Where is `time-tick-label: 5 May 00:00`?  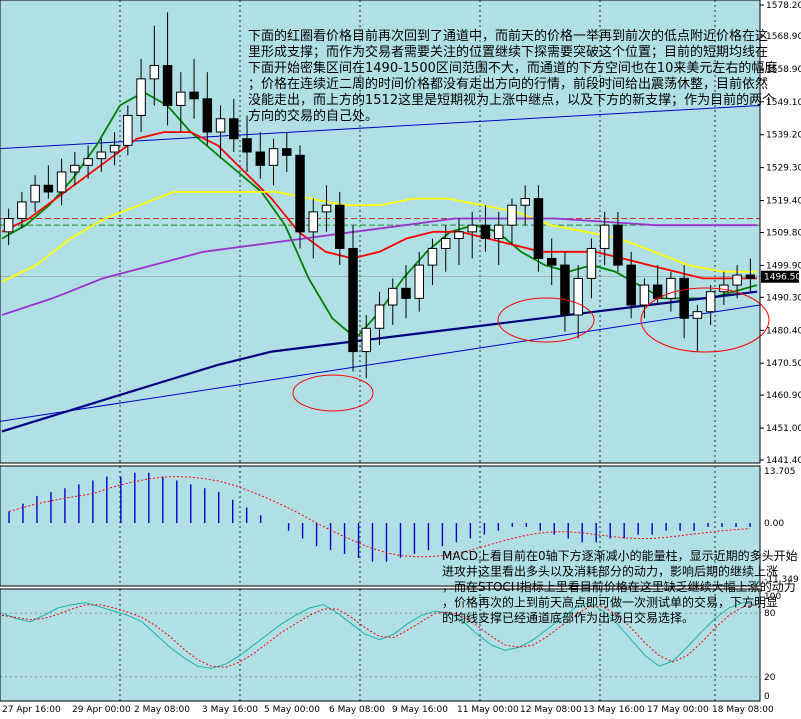 time-tick-label: 5 May 00:00 is located at coordinates (292, 710).